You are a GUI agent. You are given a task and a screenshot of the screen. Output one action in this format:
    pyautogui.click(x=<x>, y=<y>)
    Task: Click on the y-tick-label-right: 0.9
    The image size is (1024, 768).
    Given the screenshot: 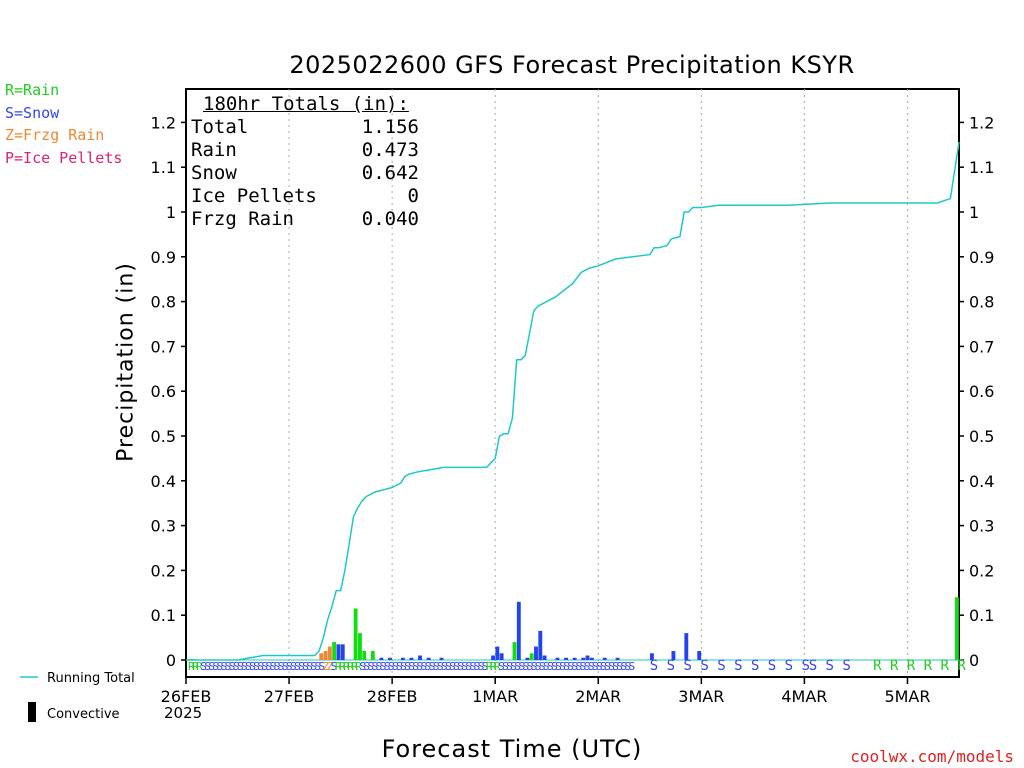 What is the action you would take?
    pyautogui.click(x=981, y=257)
    